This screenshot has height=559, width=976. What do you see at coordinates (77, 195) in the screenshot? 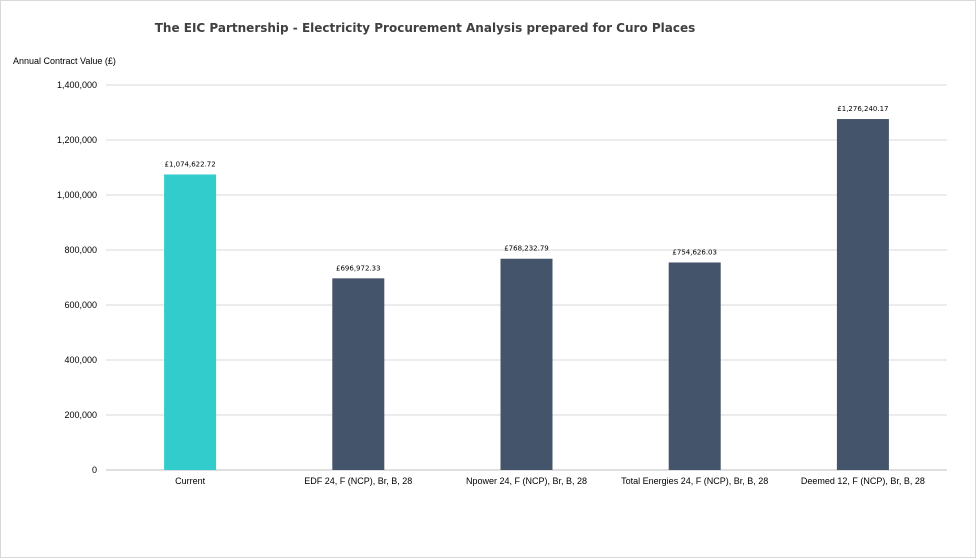
I see `y-tick-label: 1,000,000` at bounding box center [77, 195].